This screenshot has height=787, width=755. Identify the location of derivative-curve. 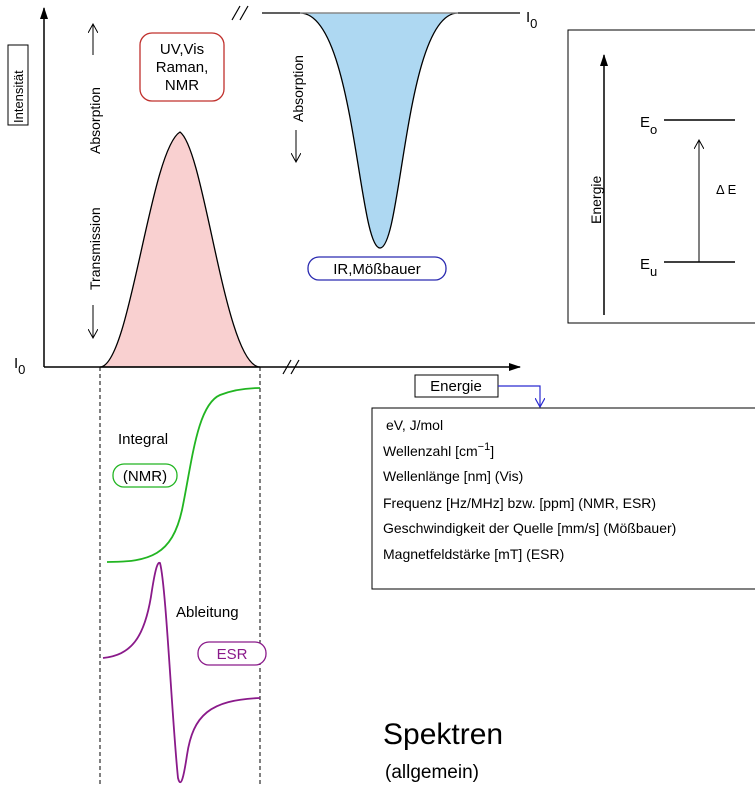
(181, 672).